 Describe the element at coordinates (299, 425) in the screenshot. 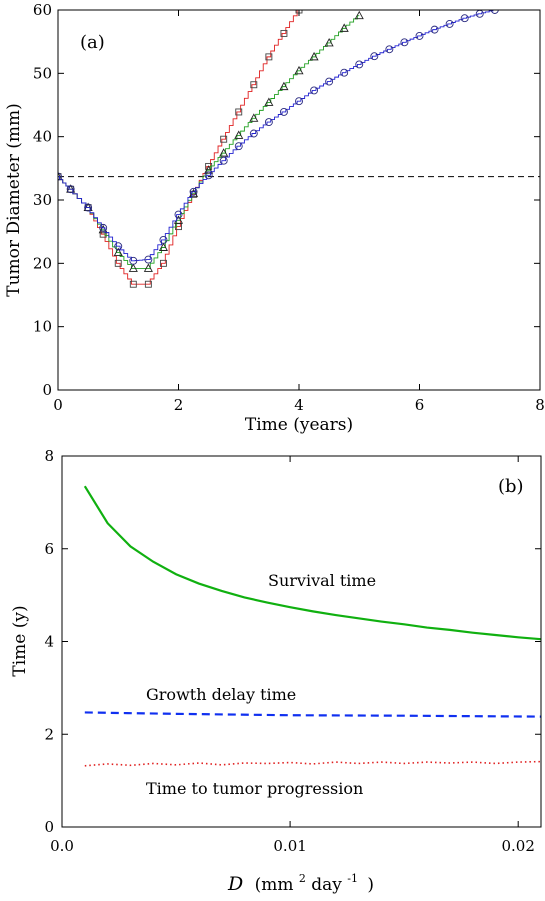

I see `panel-a-xlabel: Time (years)` at that location.